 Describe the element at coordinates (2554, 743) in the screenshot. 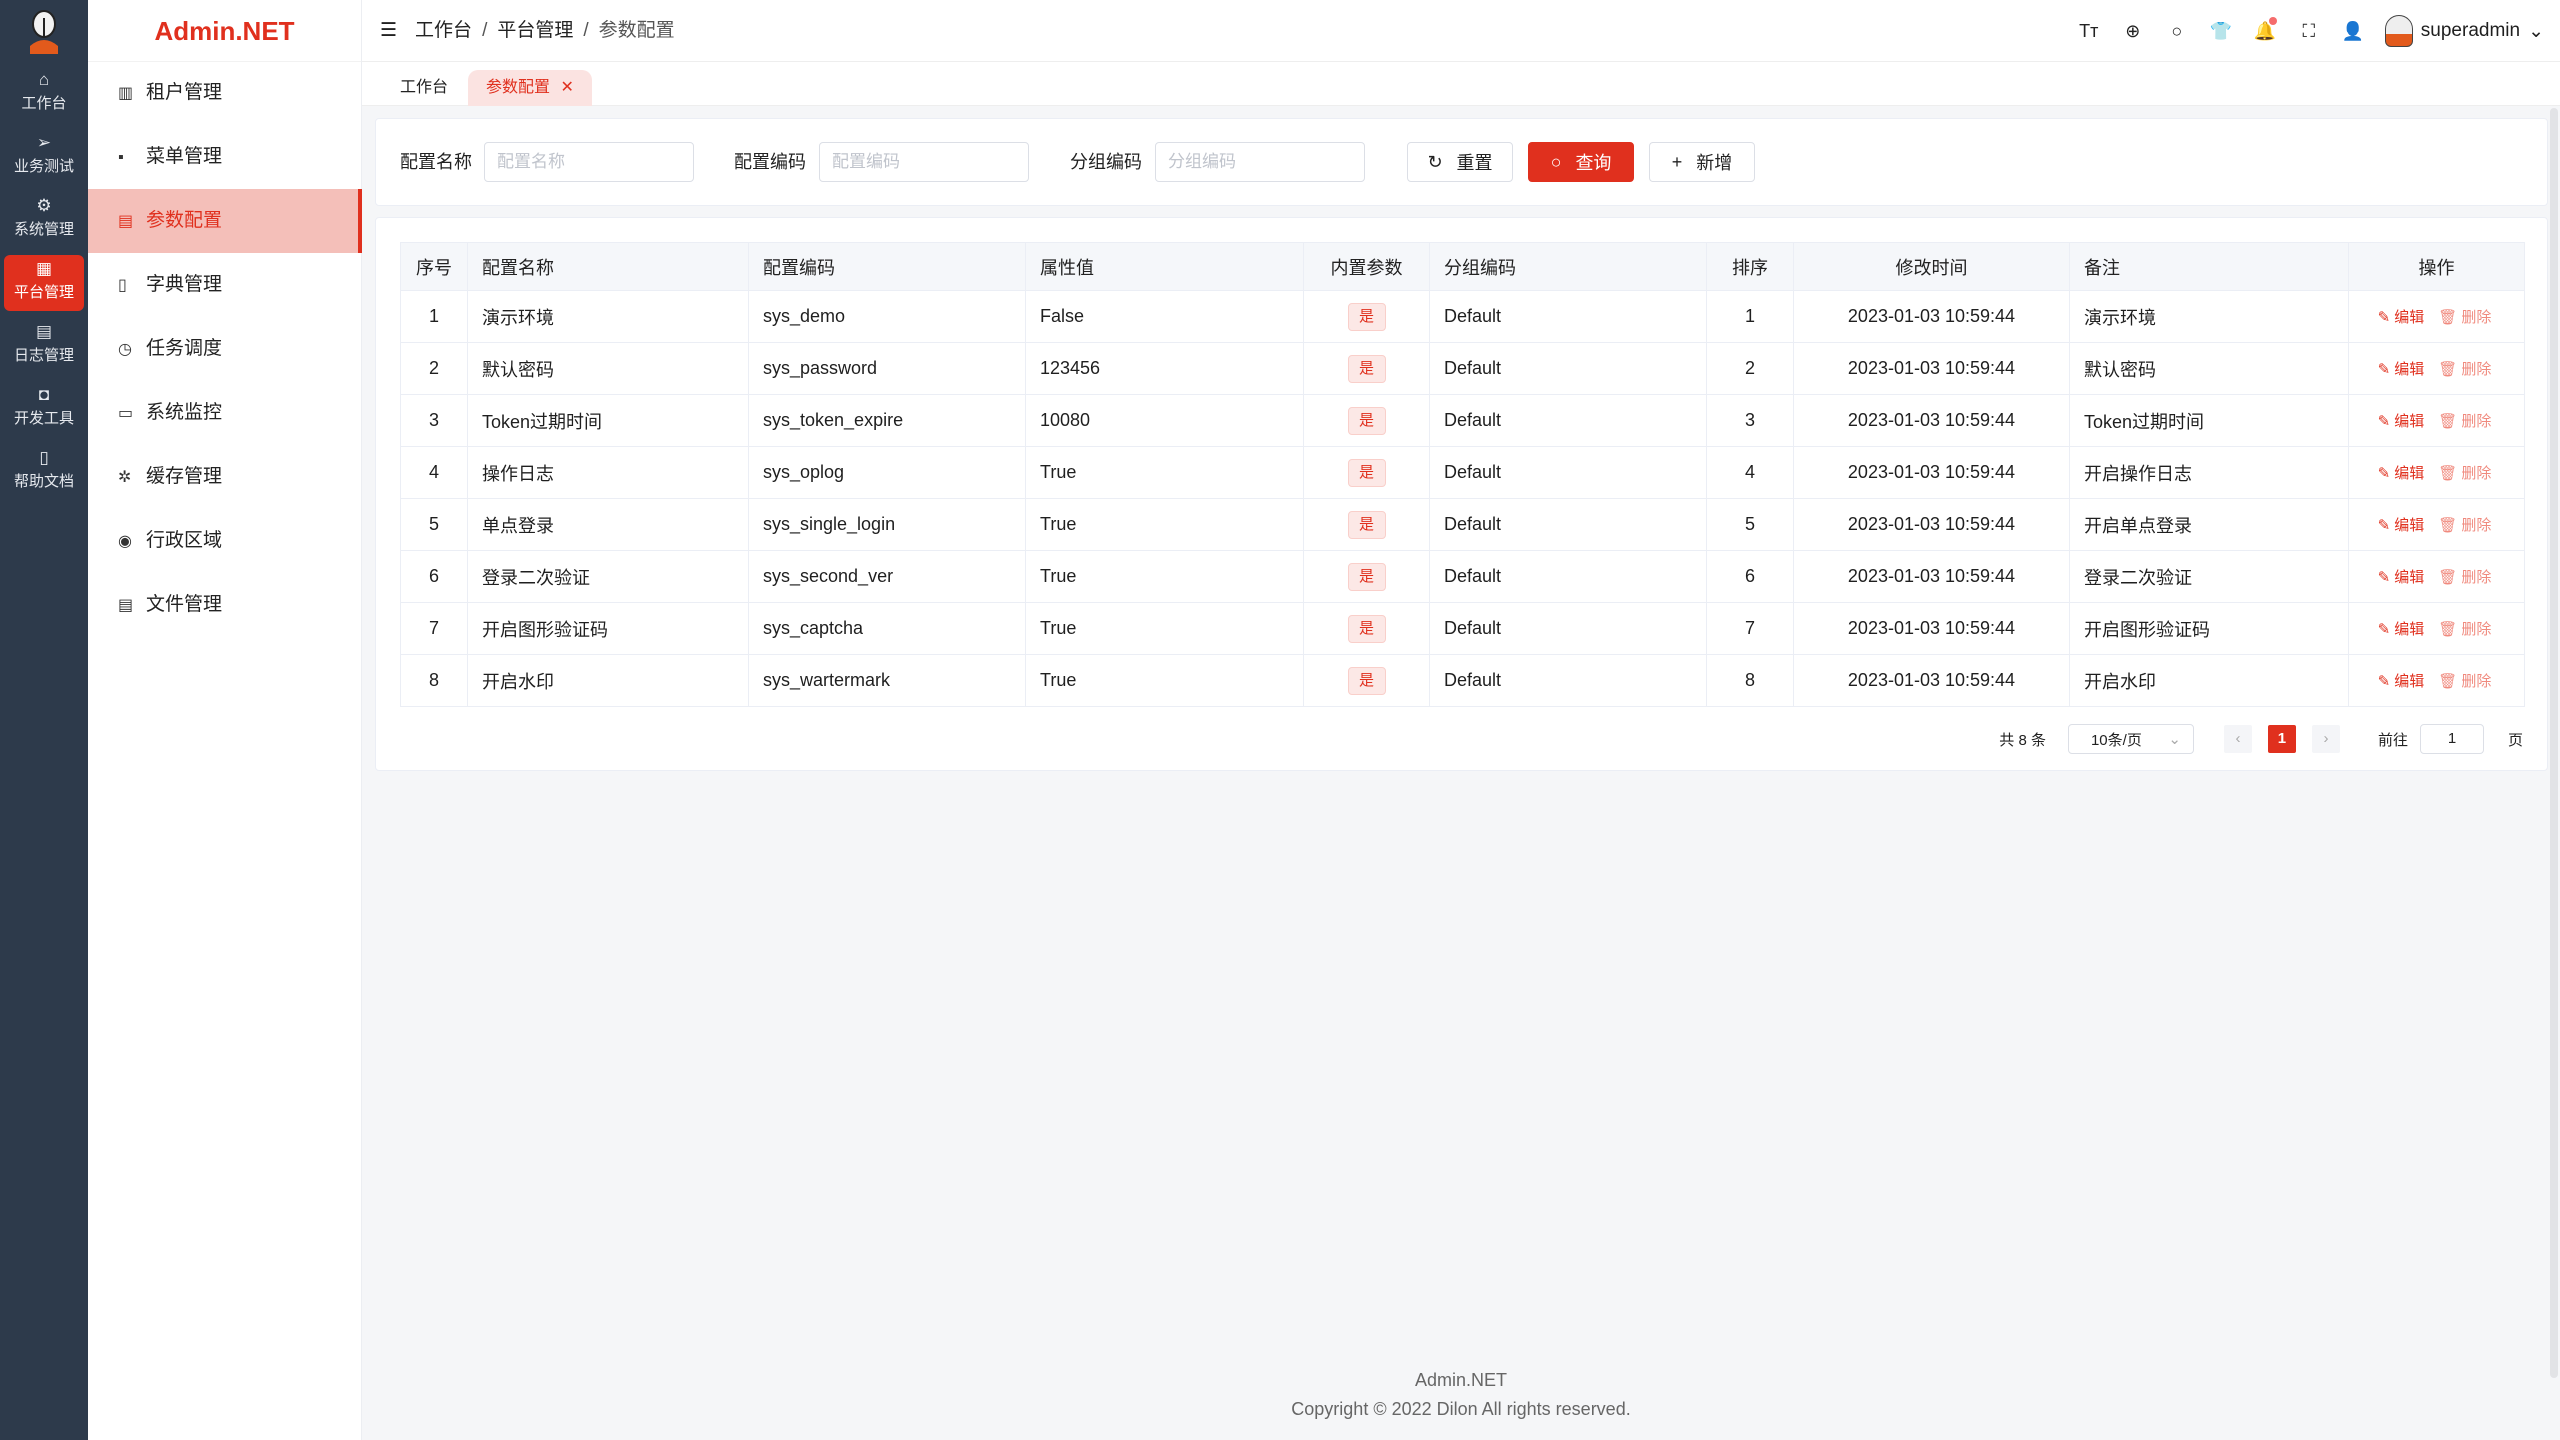

I see `scrollbar` at that location.